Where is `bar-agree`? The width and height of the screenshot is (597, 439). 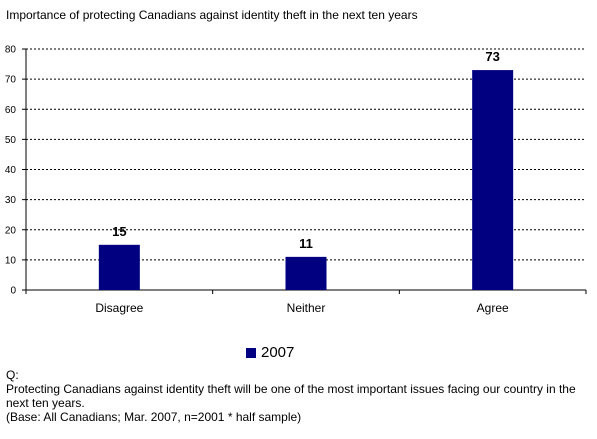 bar-agree is located at coordinates (493, 180).